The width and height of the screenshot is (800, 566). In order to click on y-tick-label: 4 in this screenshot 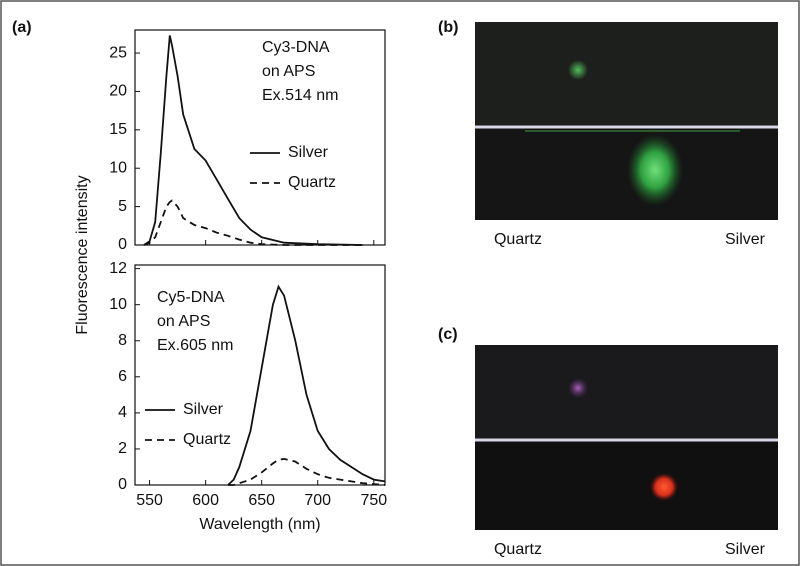, I will do `click(122, 412)`.